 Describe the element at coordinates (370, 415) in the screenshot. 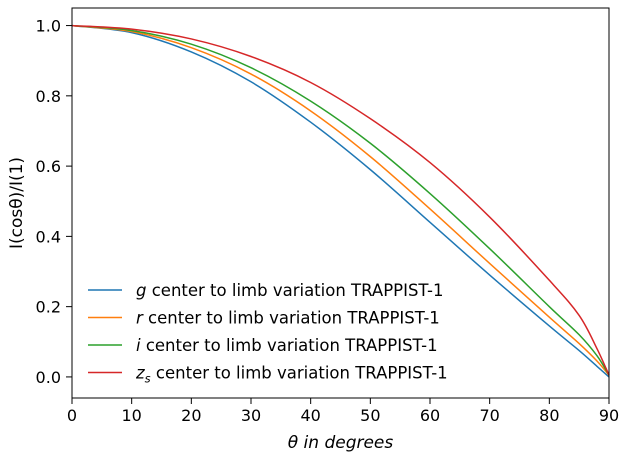

I see `x-tick-label: 50` at that location.